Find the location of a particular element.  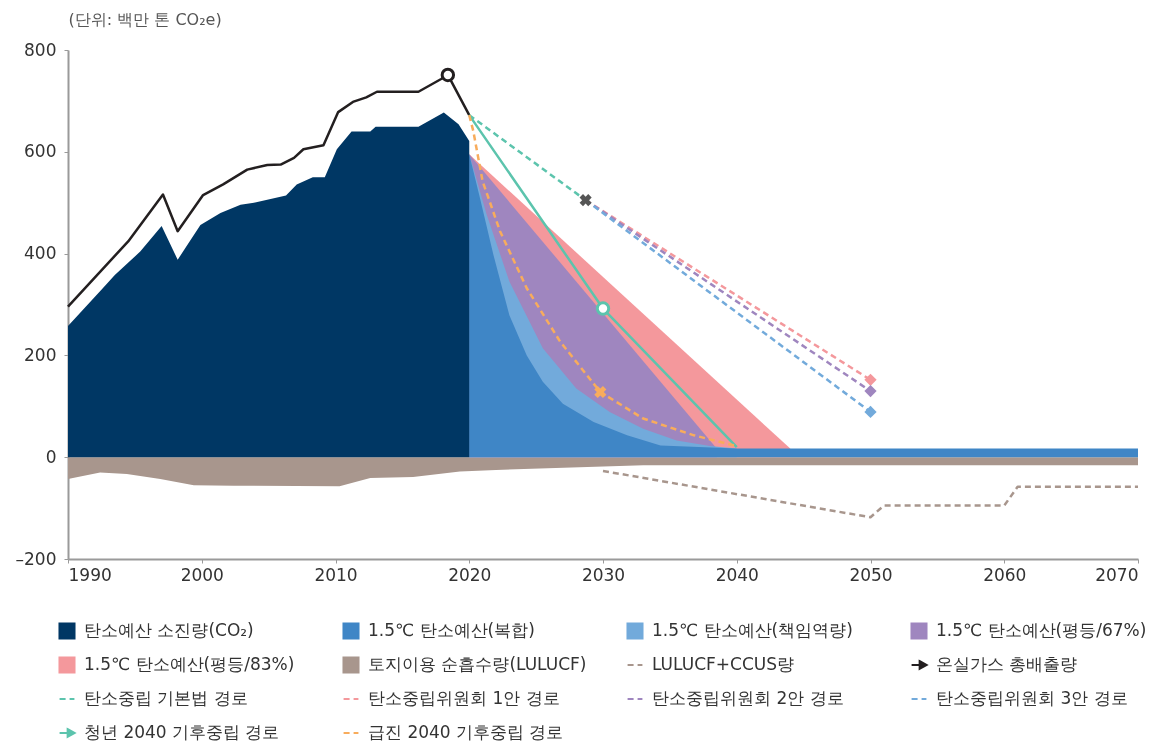

y-tick-label: –200 is located at coordinates (36, 558).